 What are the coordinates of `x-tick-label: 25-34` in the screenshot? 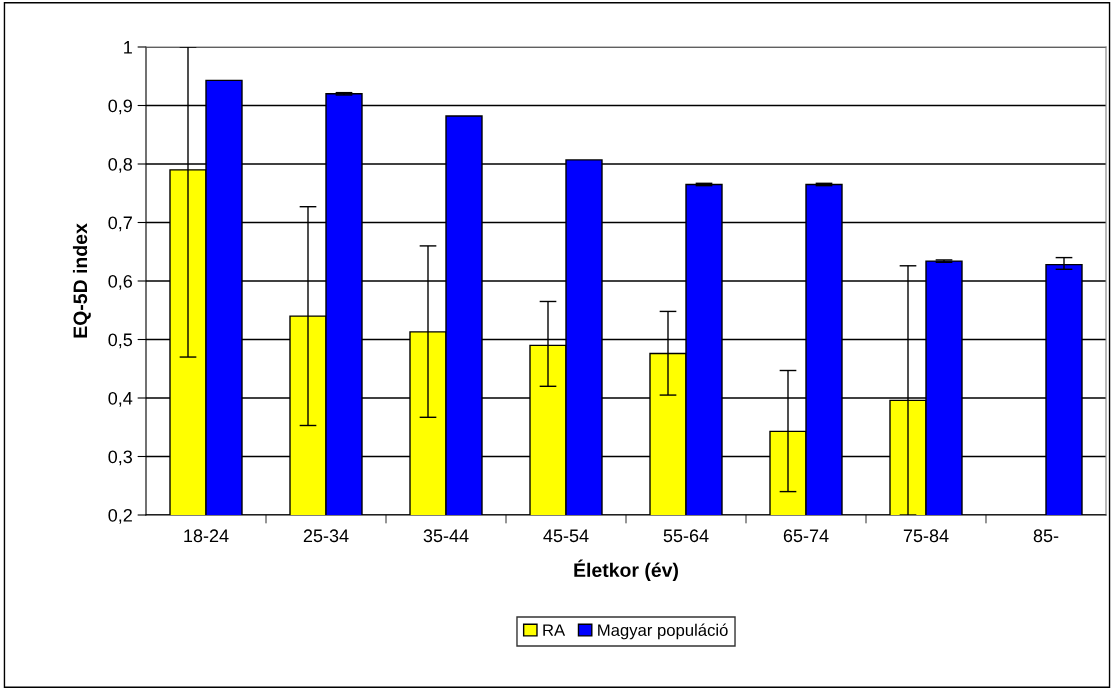 It's located at (326, 536).